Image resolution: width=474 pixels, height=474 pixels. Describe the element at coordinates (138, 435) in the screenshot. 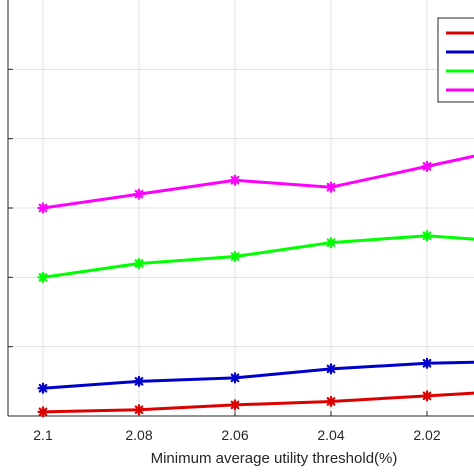

I see `x-tick-label: 2.08` at that location.